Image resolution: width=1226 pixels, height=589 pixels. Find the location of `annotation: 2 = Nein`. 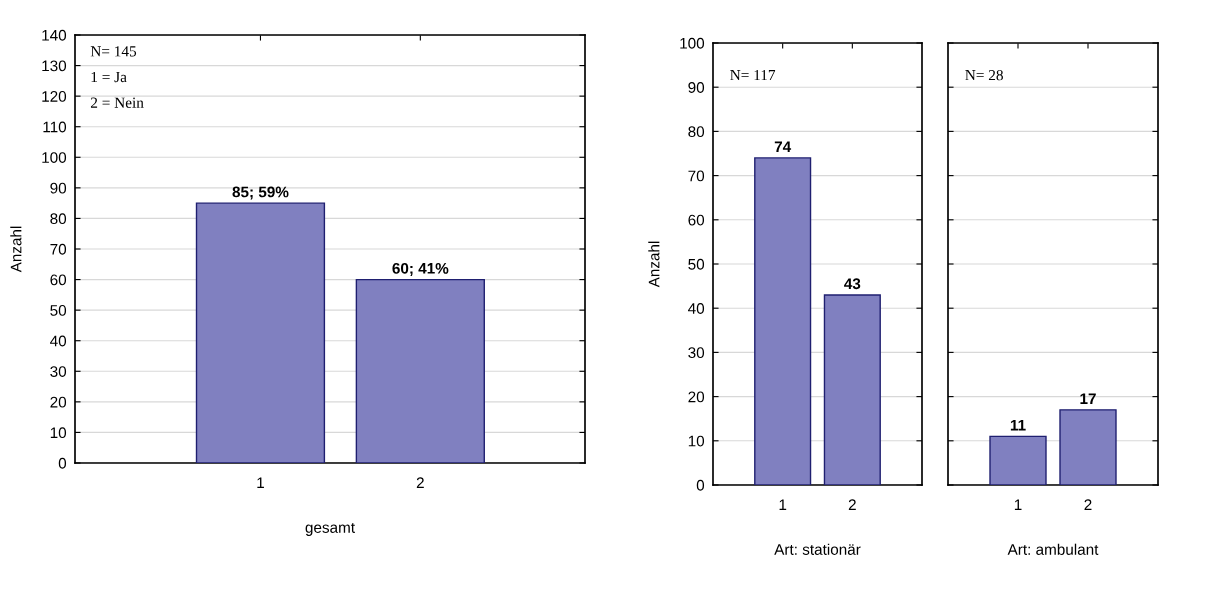

annotation: 2 = Nein is located at coordinates (117, 102).